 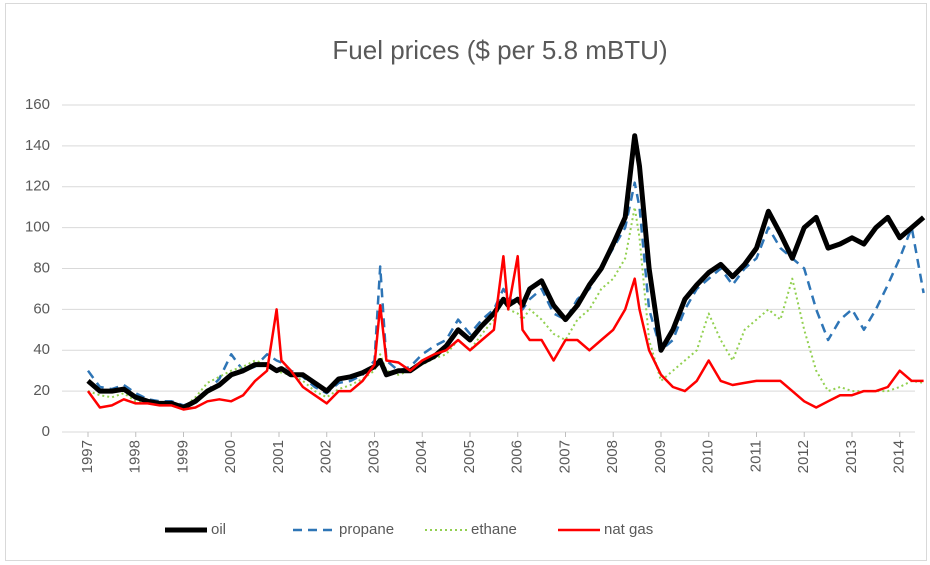 What do you see at coordinates (803, 456) in the screenshot?
I see `x-tick-label: 2012` at bounding box center [803, 456].